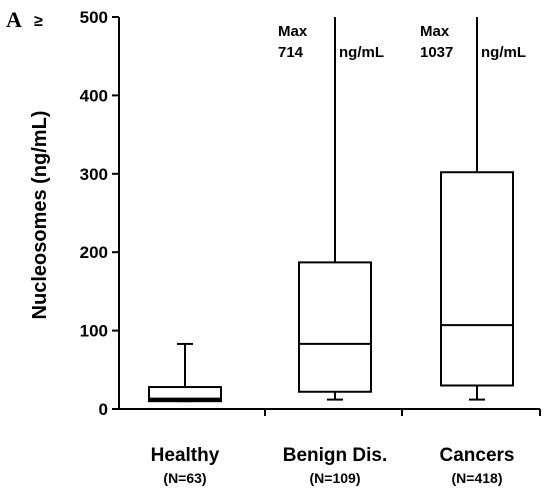 The image size is (547, 495). What do you see at coordinates (335, 455) in the screenshot?
I see `category-label: Benign Dis.` at bounding box center [335, 455].